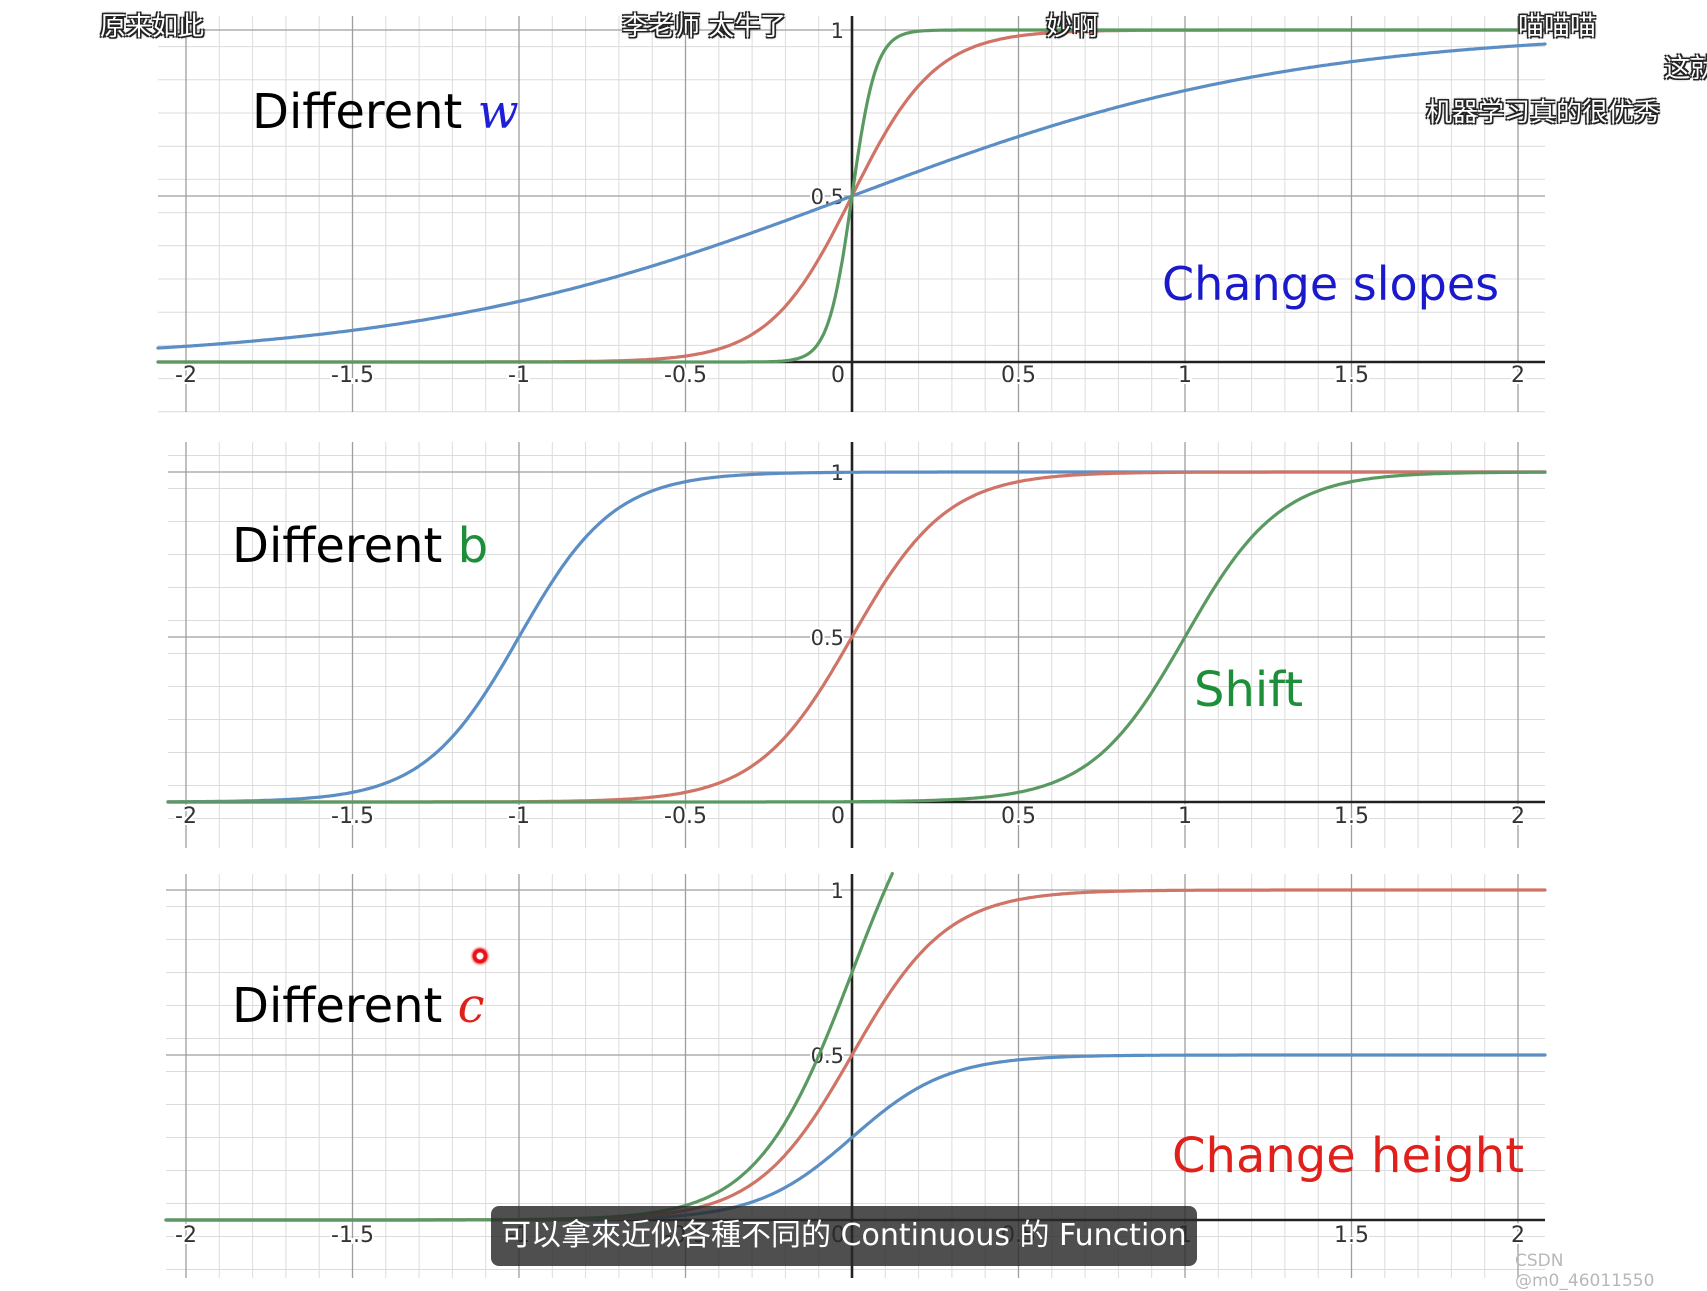  I want to click on chart-title-variable: b, so click(473, 546).